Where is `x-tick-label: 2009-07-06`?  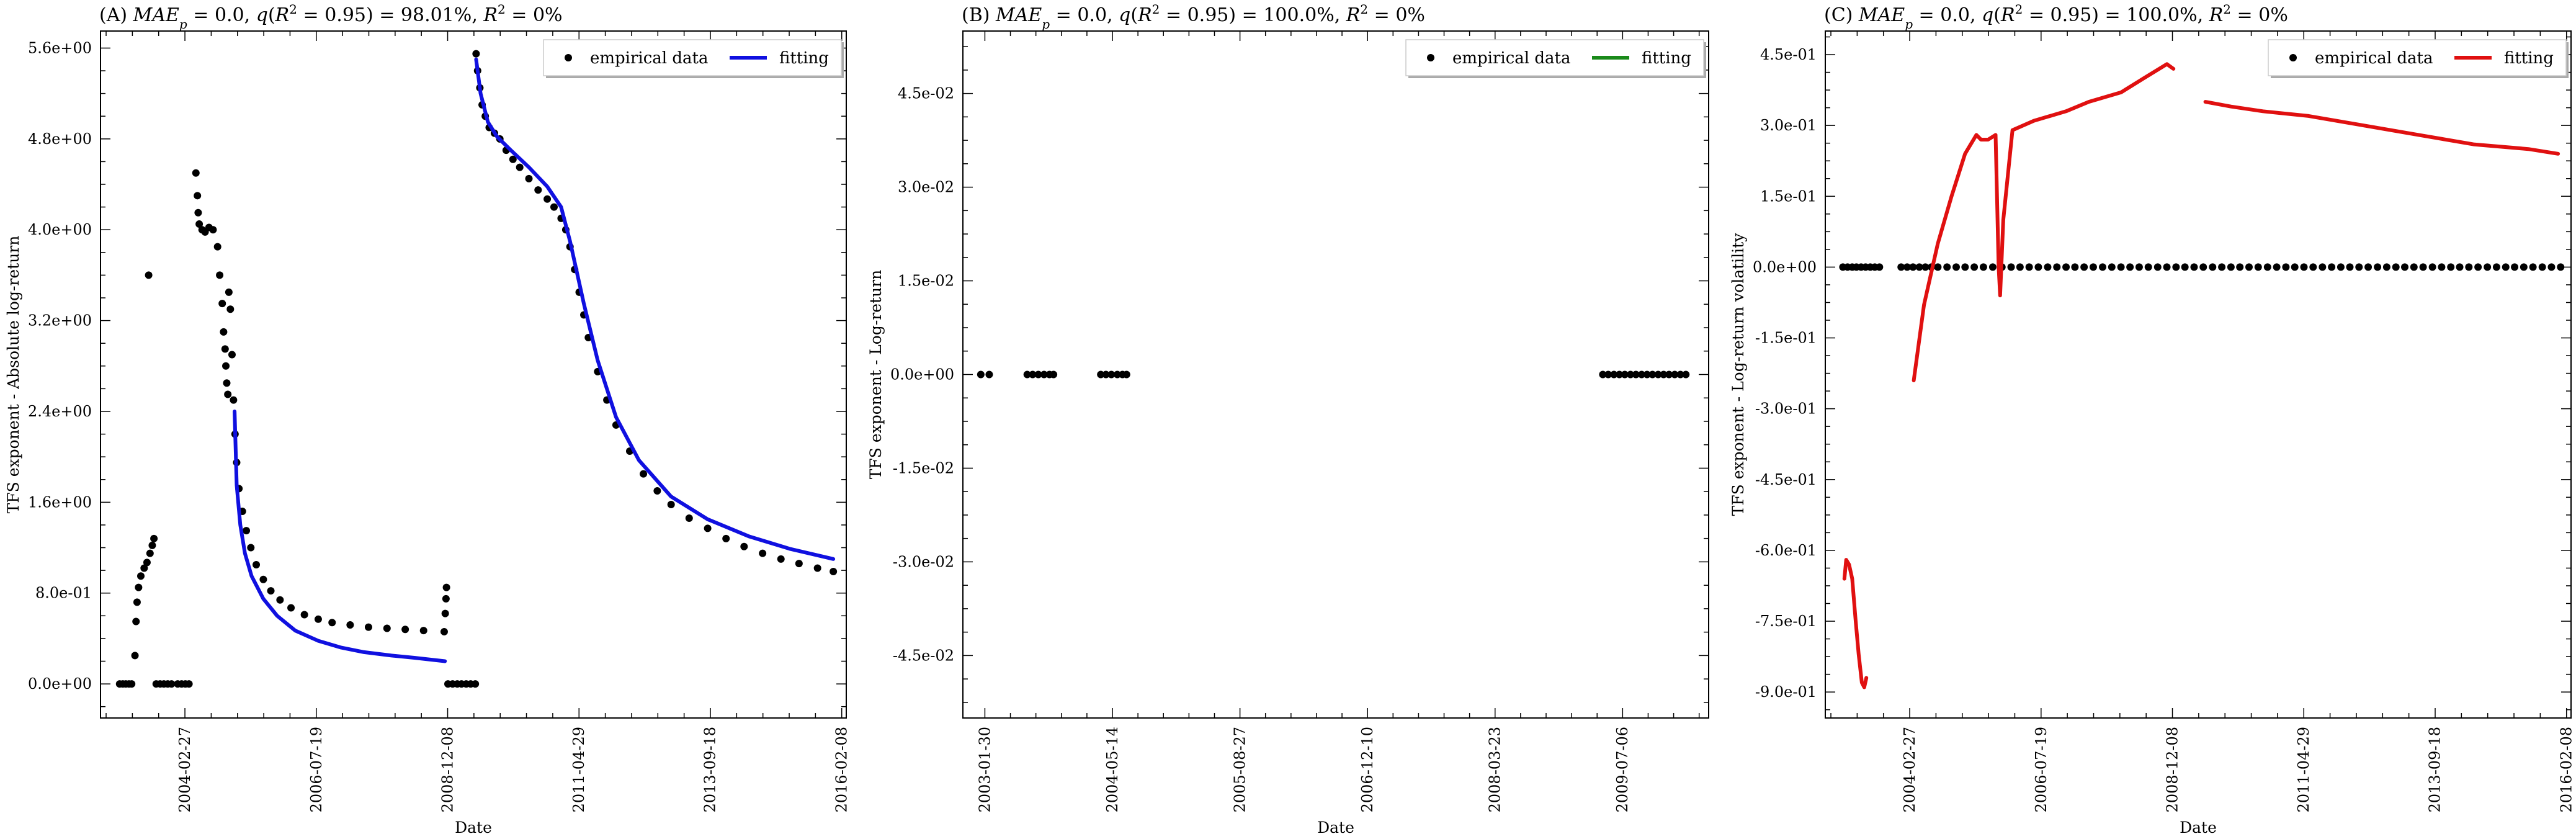
x-tick-label: 2009-07-06 is located at coordinates (1622, 770).